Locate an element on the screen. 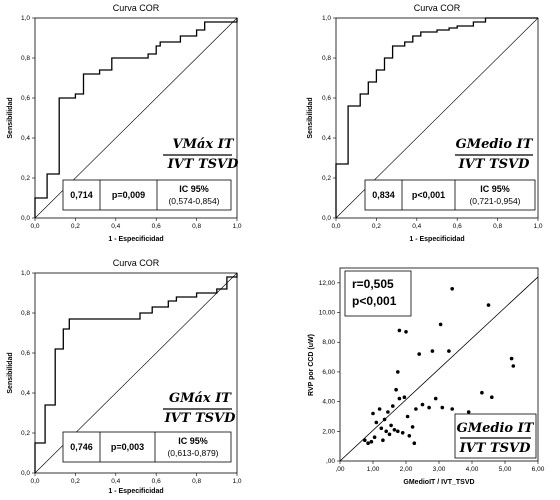 Image resolution: width=560 pixels, height=500 pixels. x-tick-label: 1,0 is located at coordinates (236, 481).